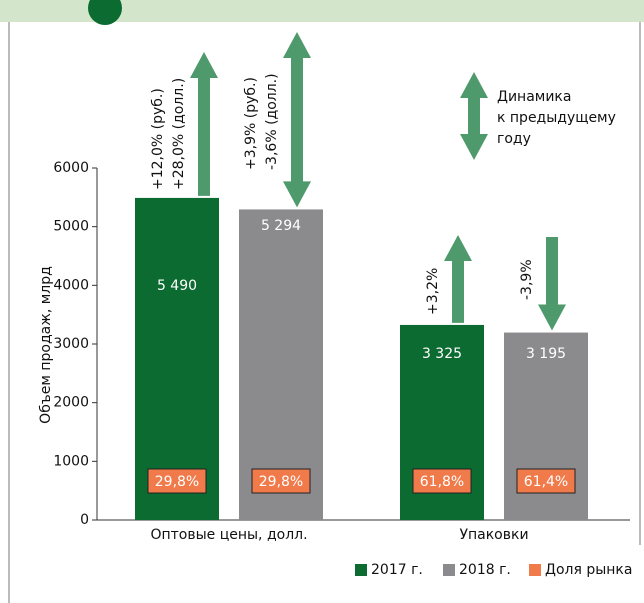 The width and height of the screenshot is (644, 603). What do you see at coordinates (179, 134) in the screenshot?
I see `change-label: +28,0% (долл.)` at bounding box center [179, 134].